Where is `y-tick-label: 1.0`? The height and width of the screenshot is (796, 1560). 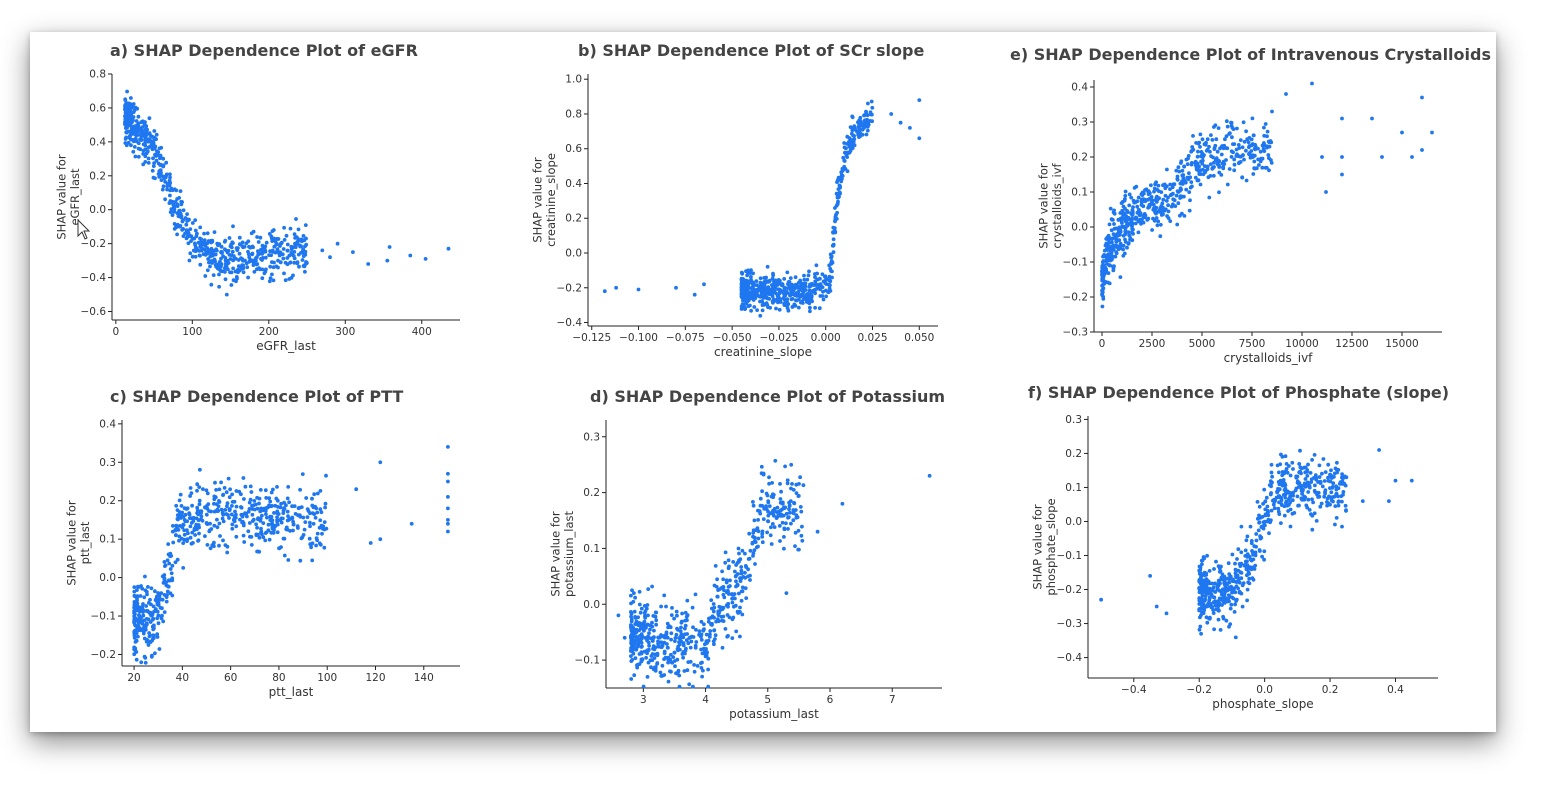
y-tick-label: 1.0 is located at coordinates (573, 80).